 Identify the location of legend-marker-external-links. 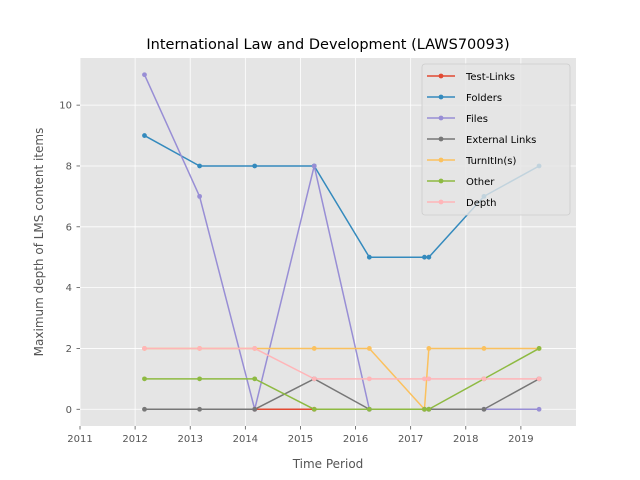
(441, 139).